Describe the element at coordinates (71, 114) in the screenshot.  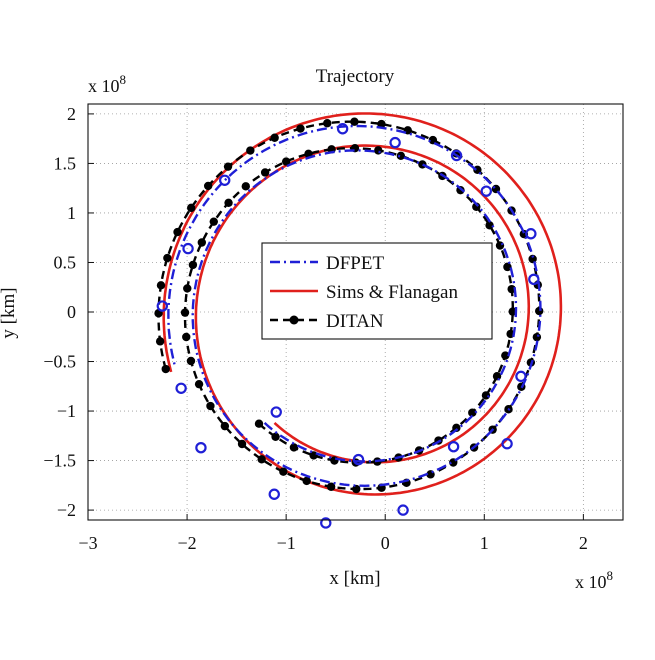
I see `y-tick-label: 2` at that location.